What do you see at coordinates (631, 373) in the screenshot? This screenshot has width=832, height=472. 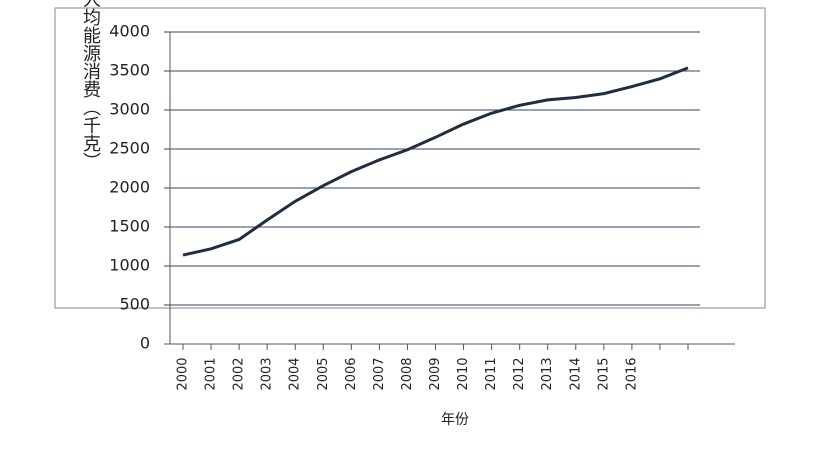 I see `x-tick-label: 2016` at bounding box center [631, 373].